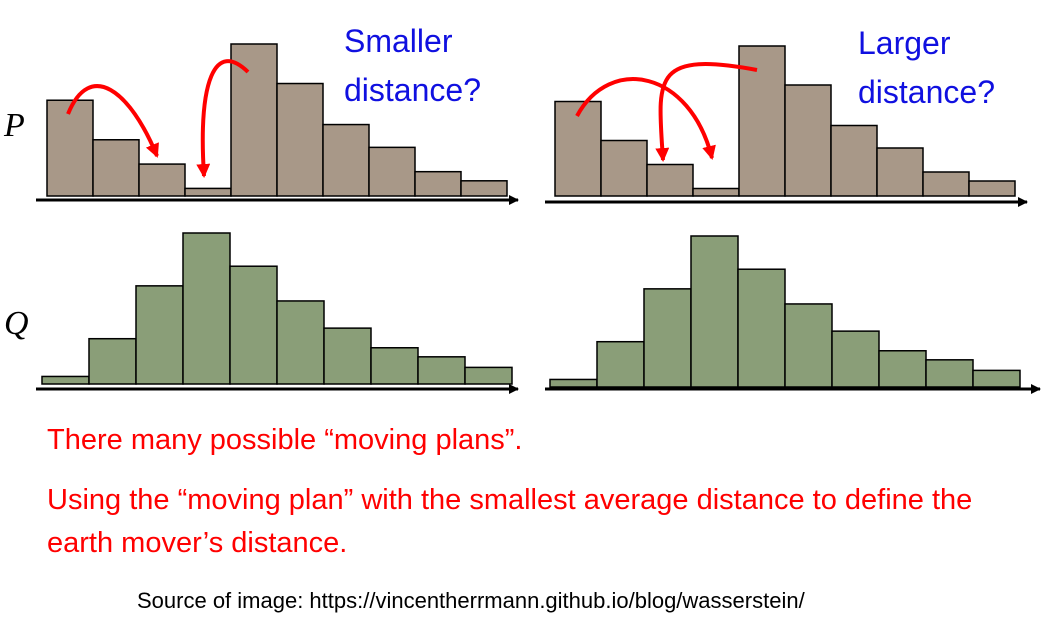 Image resolution: width=1045 pixels, height=624 pixels. What do you see at coordinates (412, 90) in the screenshot?
I see `smaller-distance-label-line2: distance?` at bounding box center [412, 90].